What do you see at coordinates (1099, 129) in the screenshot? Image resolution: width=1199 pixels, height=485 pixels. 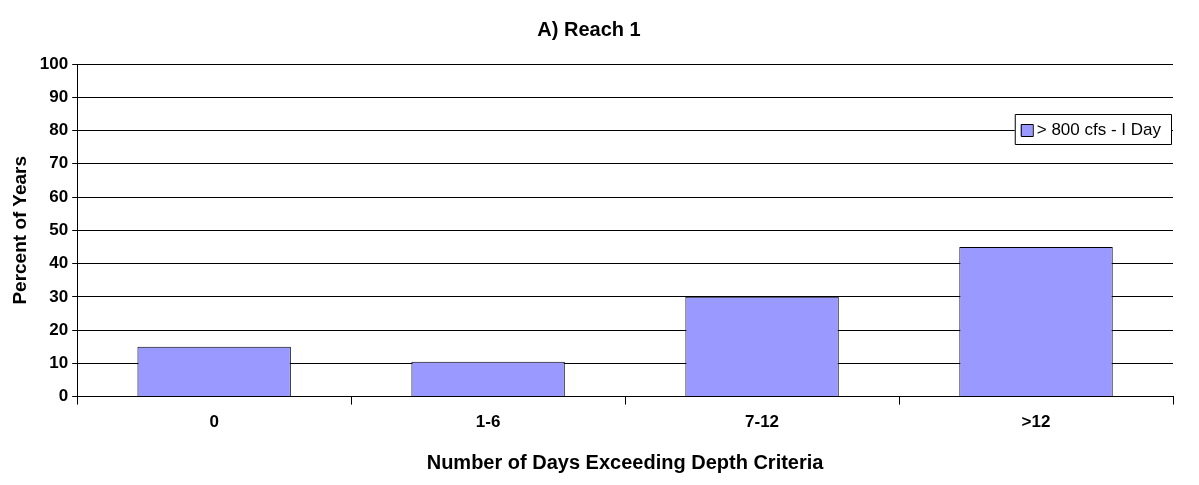 I see `legend-label: > 800 cfs - I Day` at bounding box center [1099, 129].